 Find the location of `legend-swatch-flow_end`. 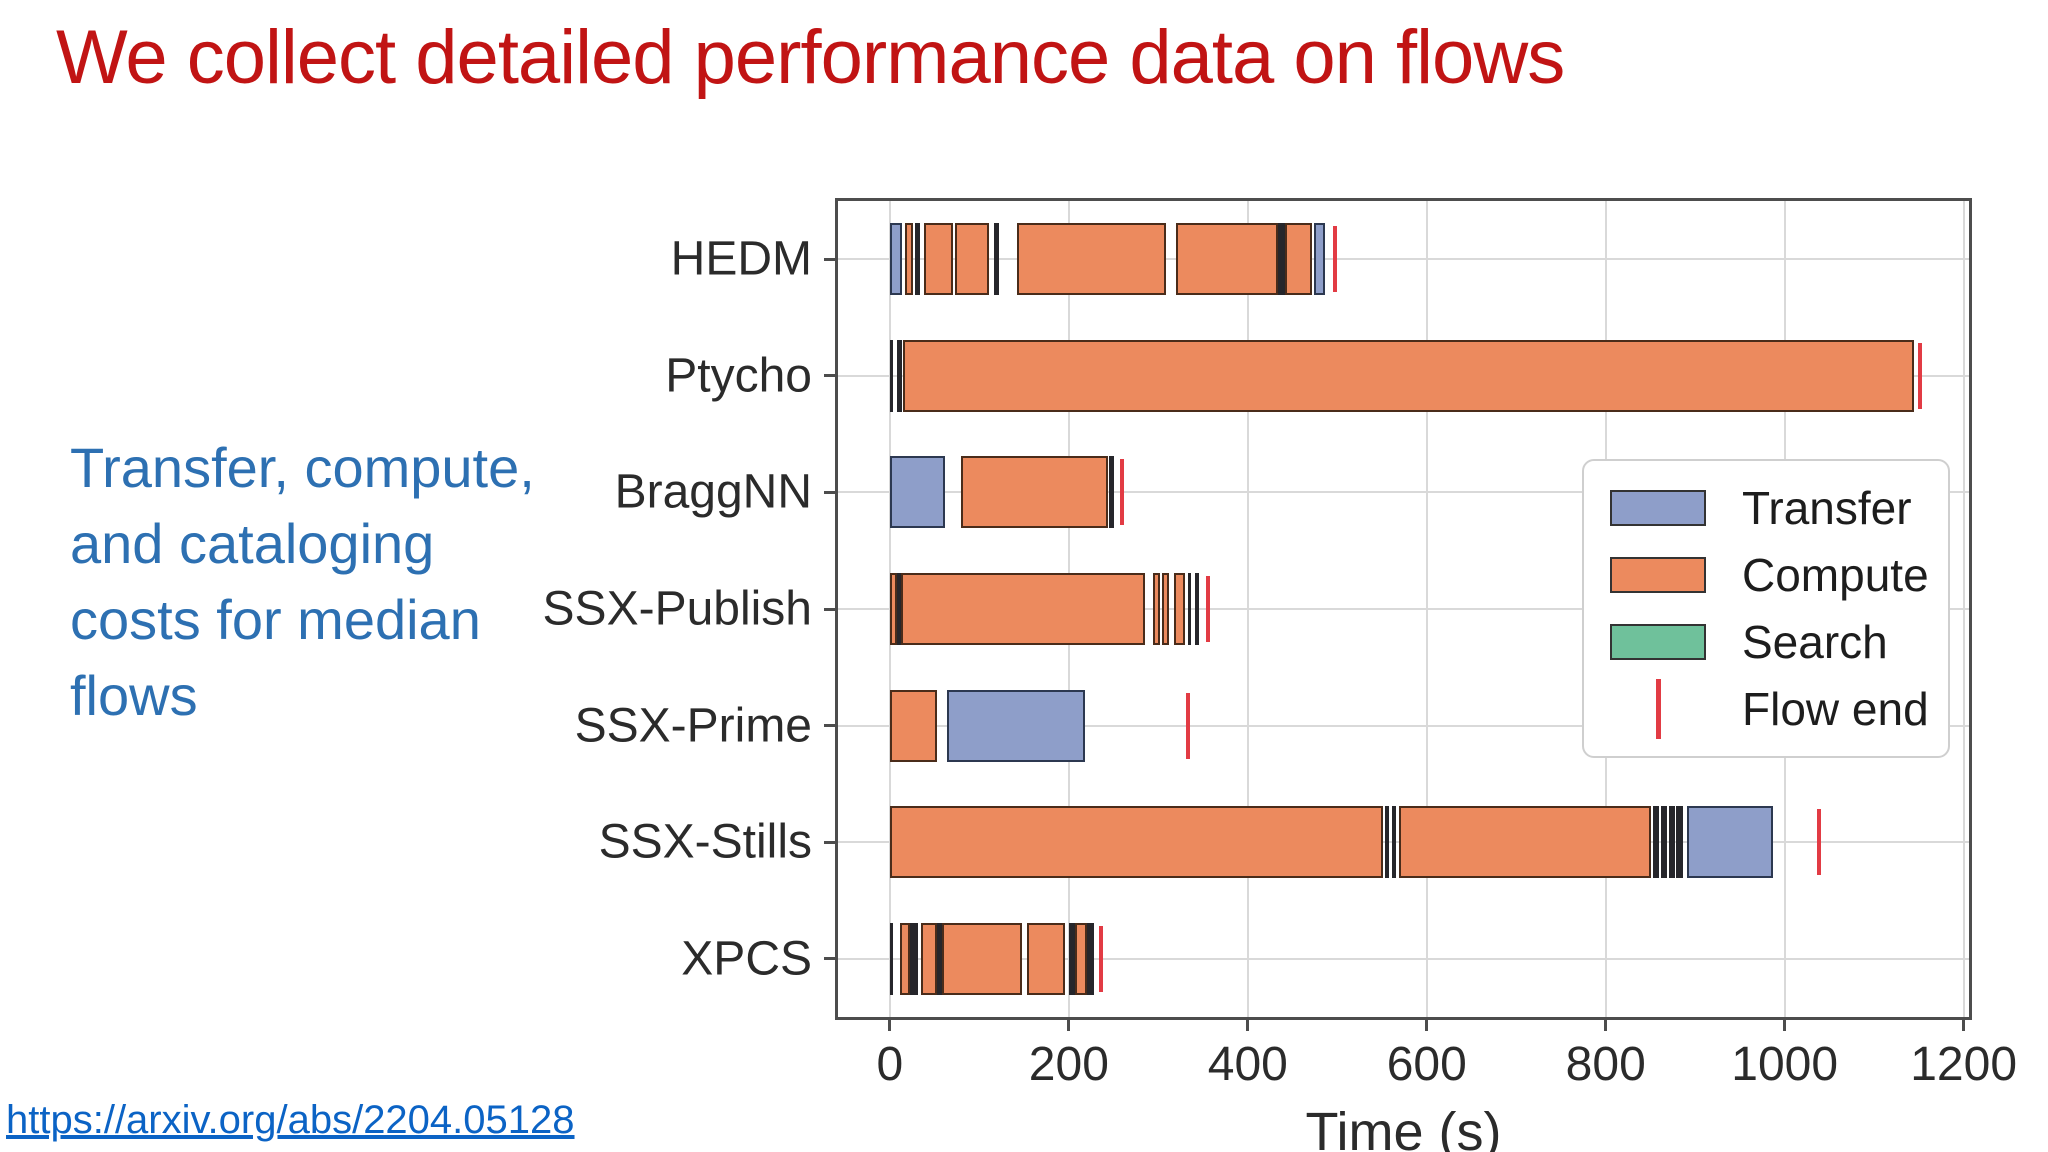

legend-swatch-flow_end is located at coordinates (1658, 709).